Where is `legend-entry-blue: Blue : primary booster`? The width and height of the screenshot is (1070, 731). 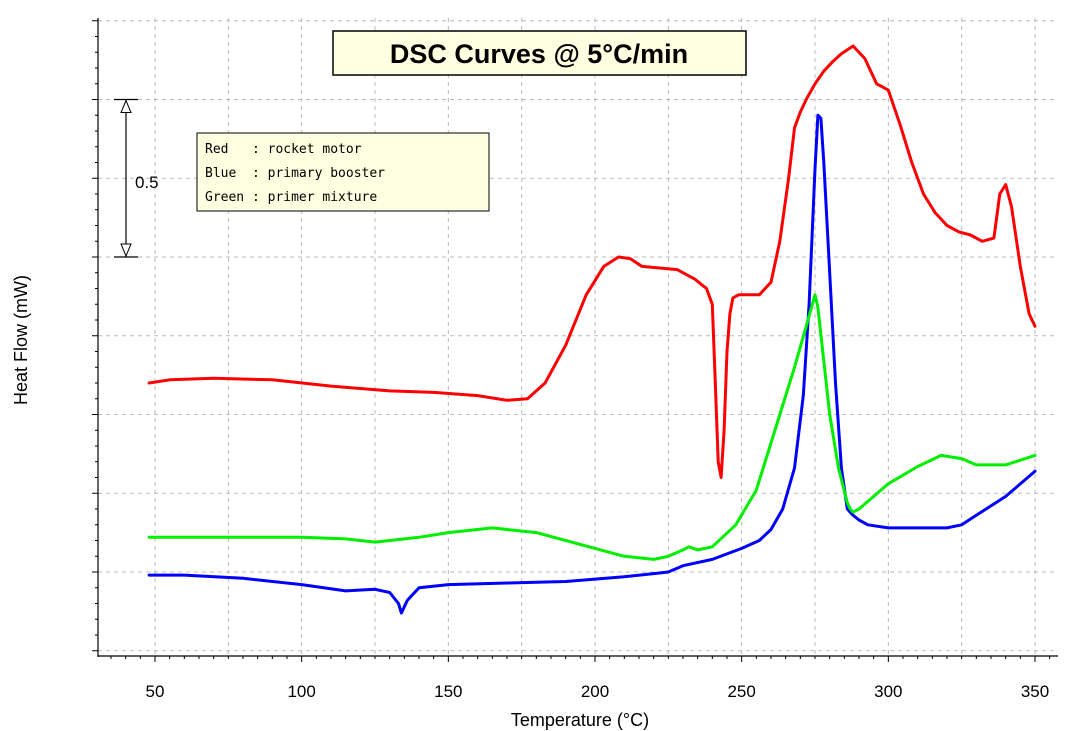 legend-entry-blue: Blue : primary booster is located at coordinates (295, 173).